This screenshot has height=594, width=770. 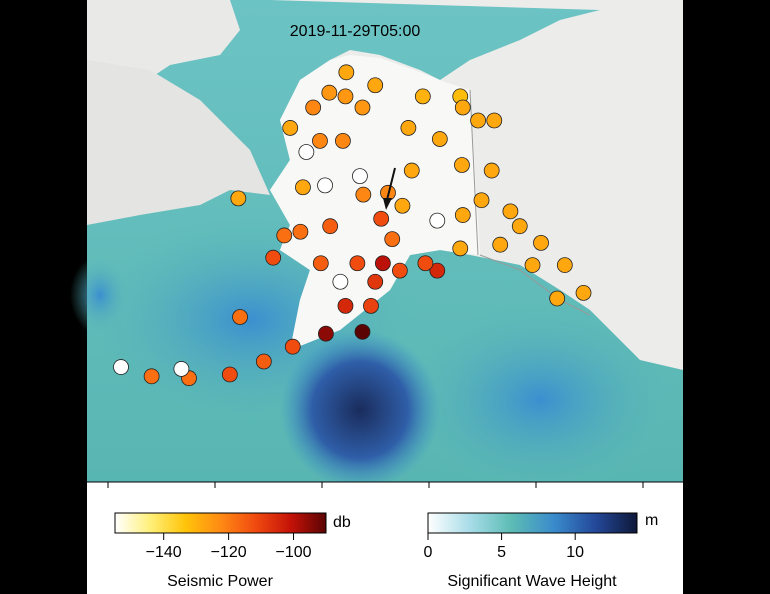 I want to click on colorbar-title: Seismic Power, so click(x=220, y=581).